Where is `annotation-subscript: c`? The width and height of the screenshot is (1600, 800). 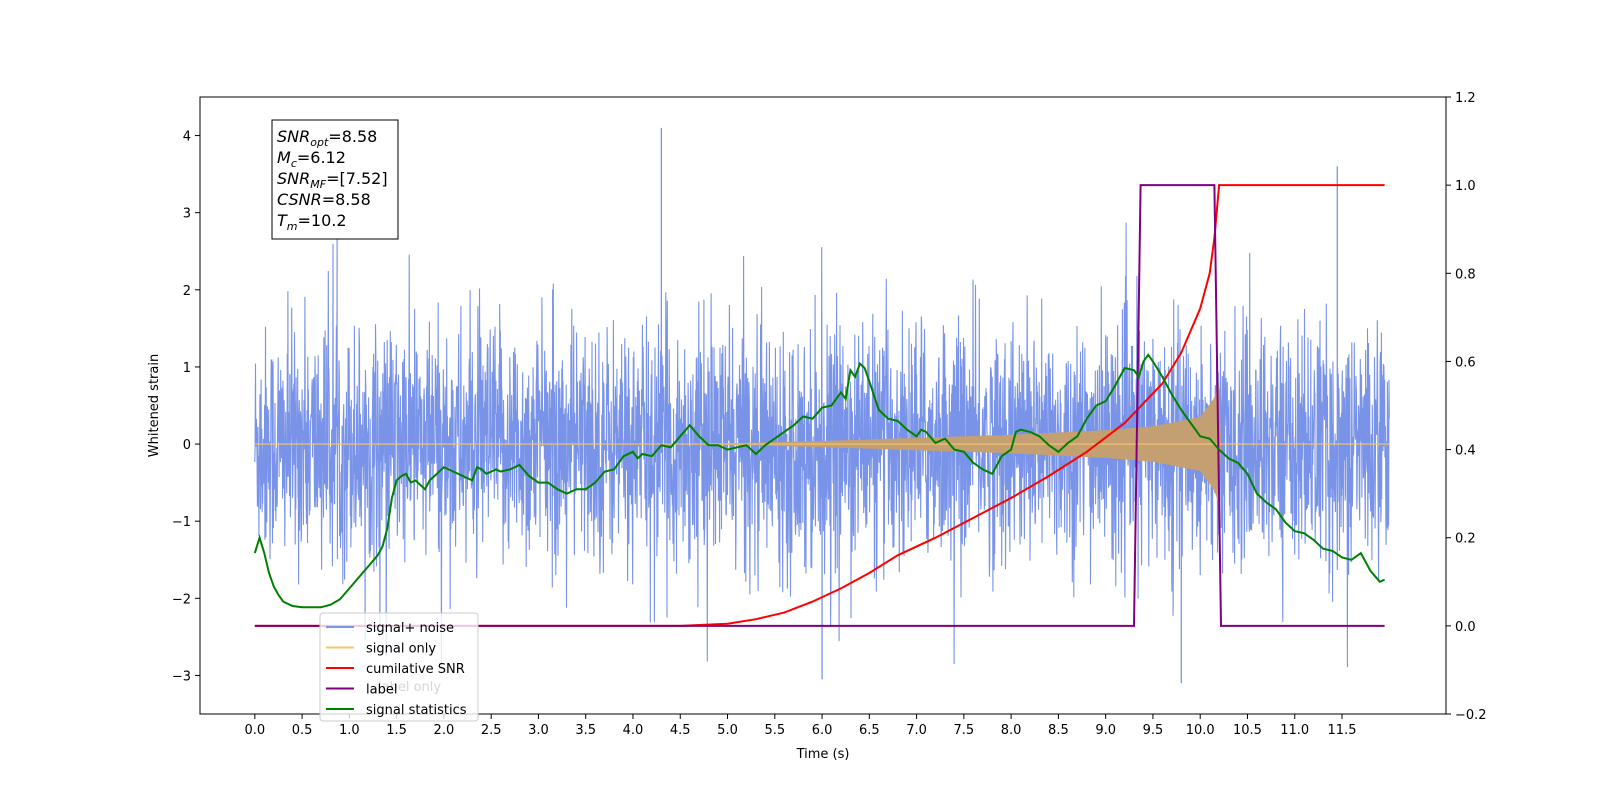
annotation-subscript: c is located at coordinates (294, 163).